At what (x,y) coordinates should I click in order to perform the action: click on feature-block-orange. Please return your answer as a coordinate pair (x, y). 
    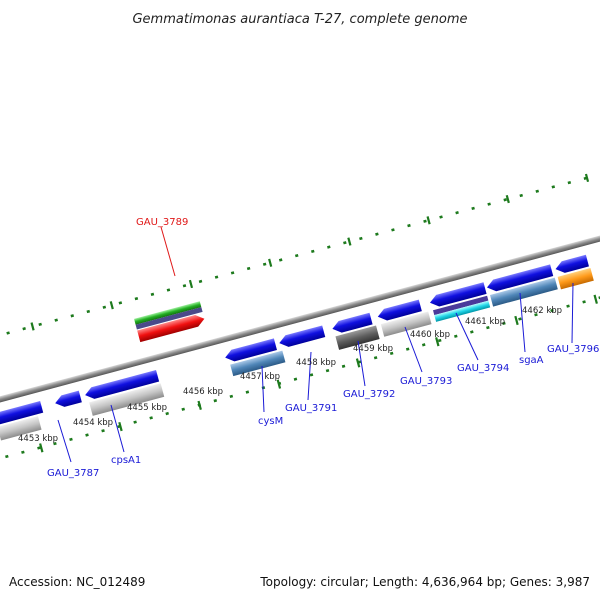
    Looking at the image, I should click on (575, 279).